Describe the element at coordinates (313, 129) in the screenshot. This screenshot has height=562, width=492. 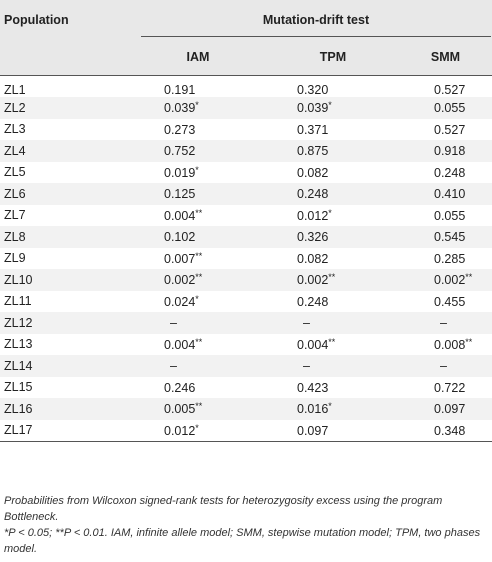
I see `cell-value: 0.371` at that location.